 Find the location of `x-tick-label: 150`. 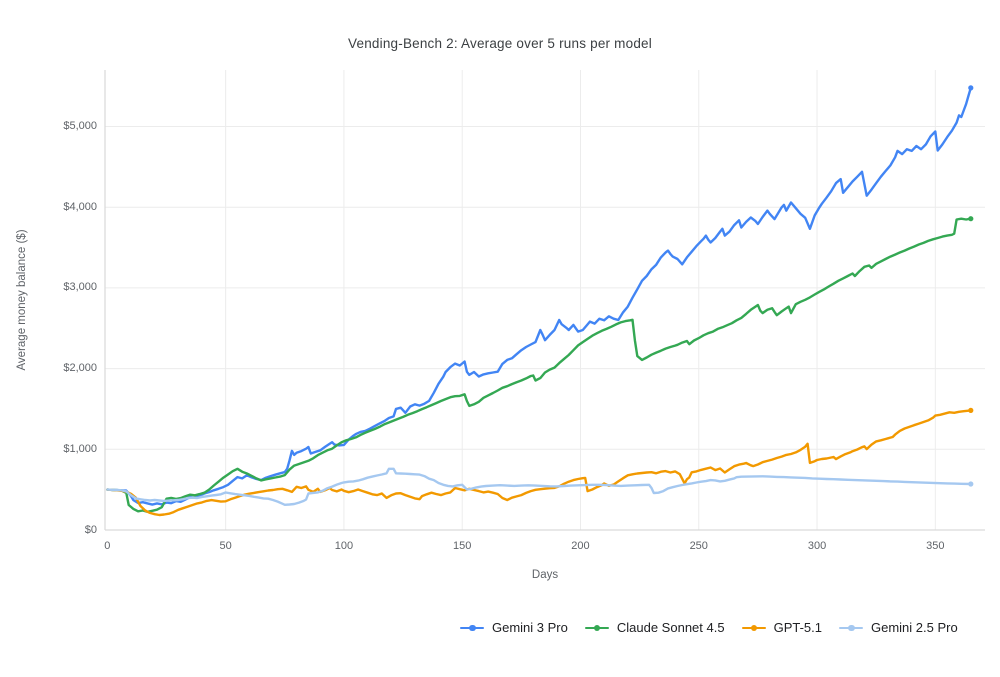

x-tick-label: 150 is located at coordinates (462, 546).